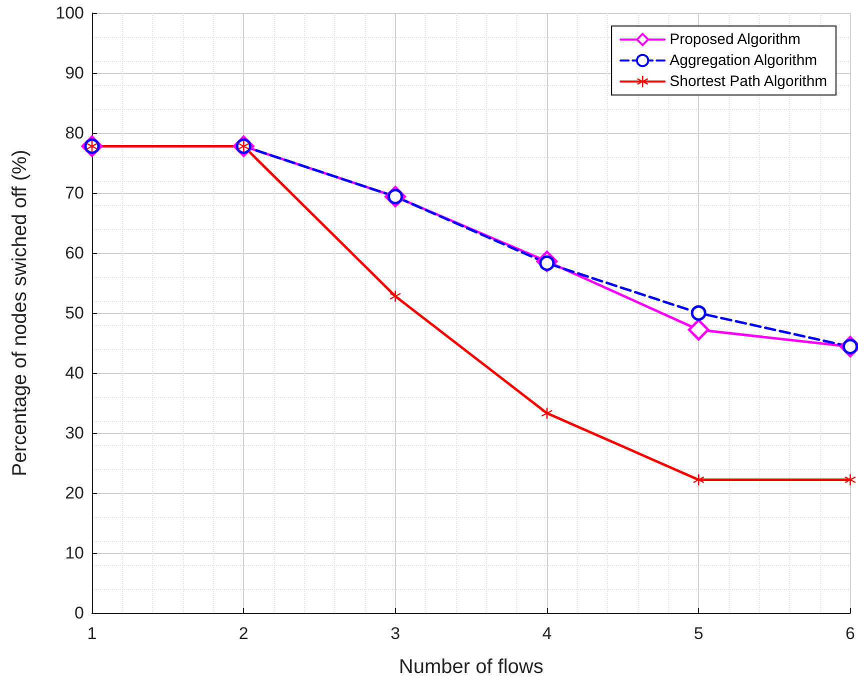 The height and width of the screenshot is (687, 858). What do you see at coordinates (395, 633) in the screenshot?
I see `x-tick-label: 3` at bounding box center [395, 633].